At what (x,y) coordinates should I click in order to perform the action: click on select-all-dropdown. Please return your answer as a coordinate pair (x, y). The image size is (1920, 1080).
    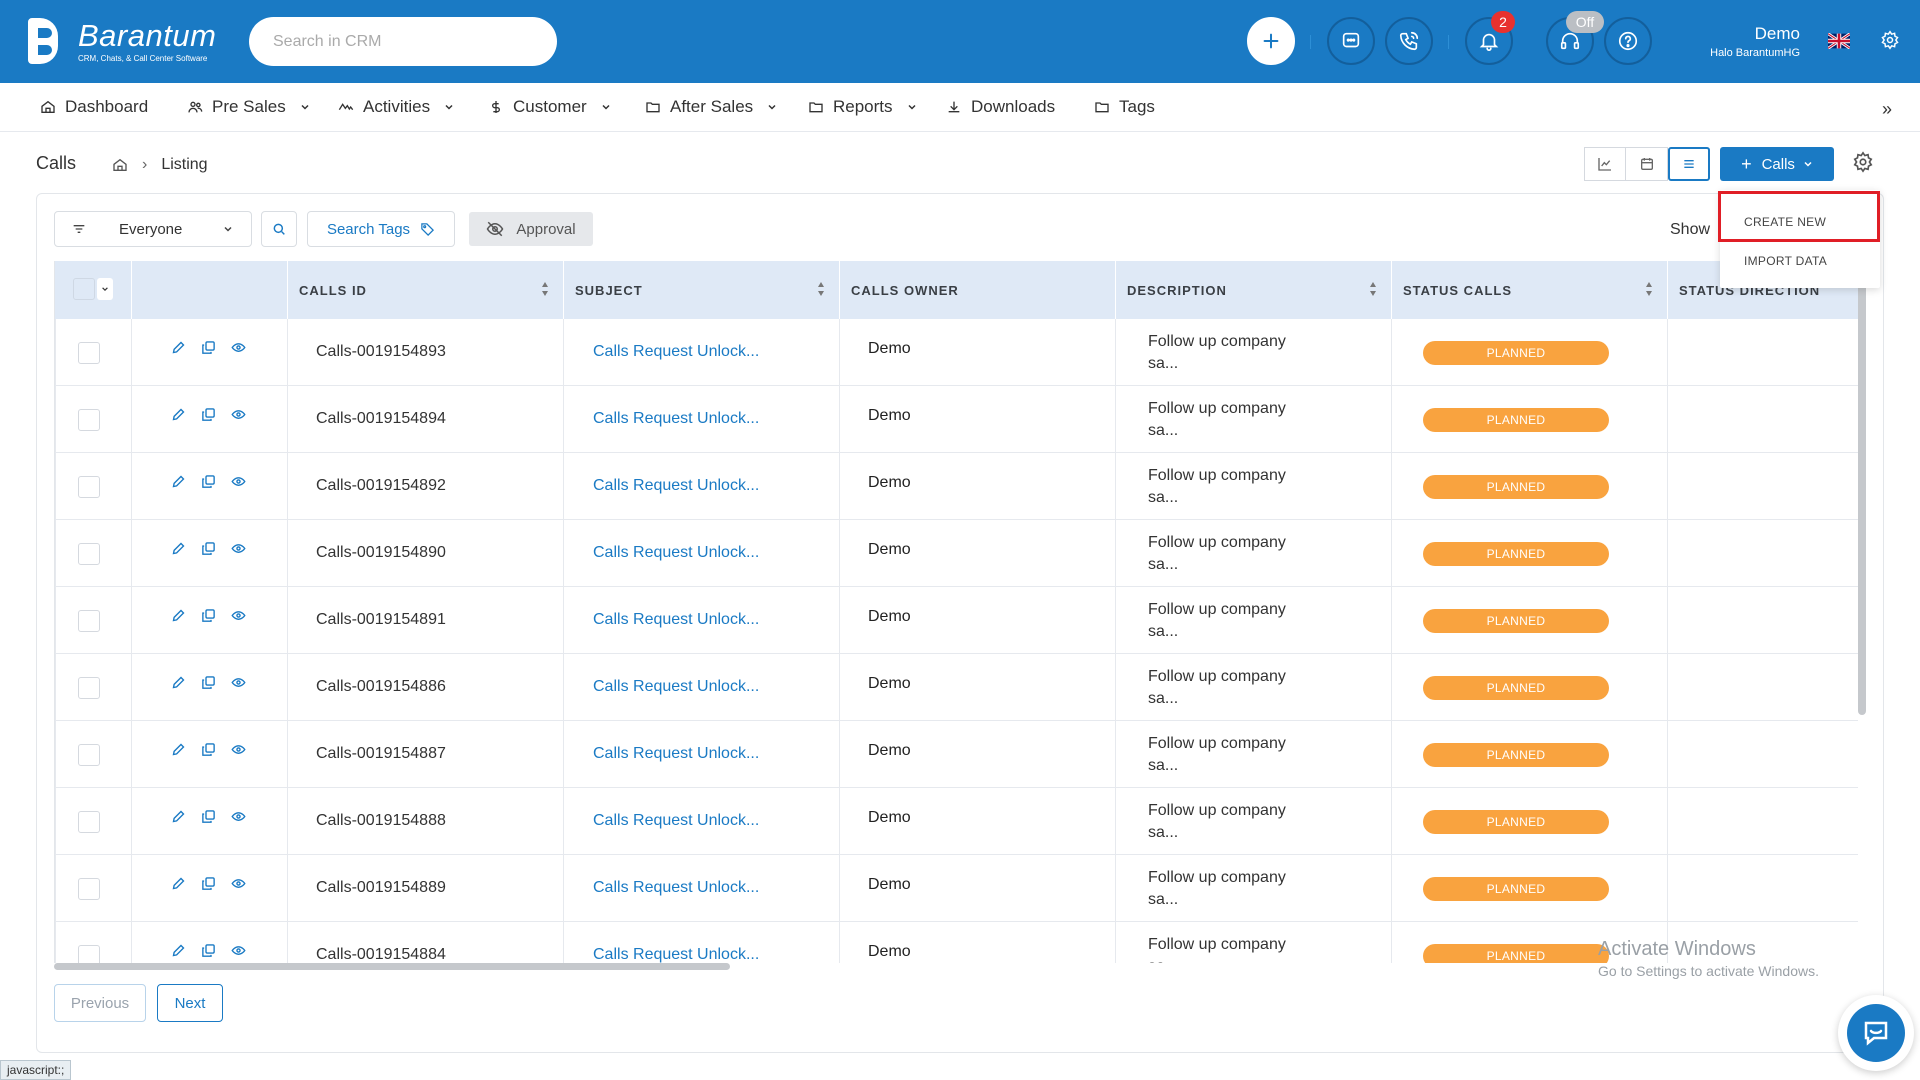
    Looking at the image, I should click on (105, 289).